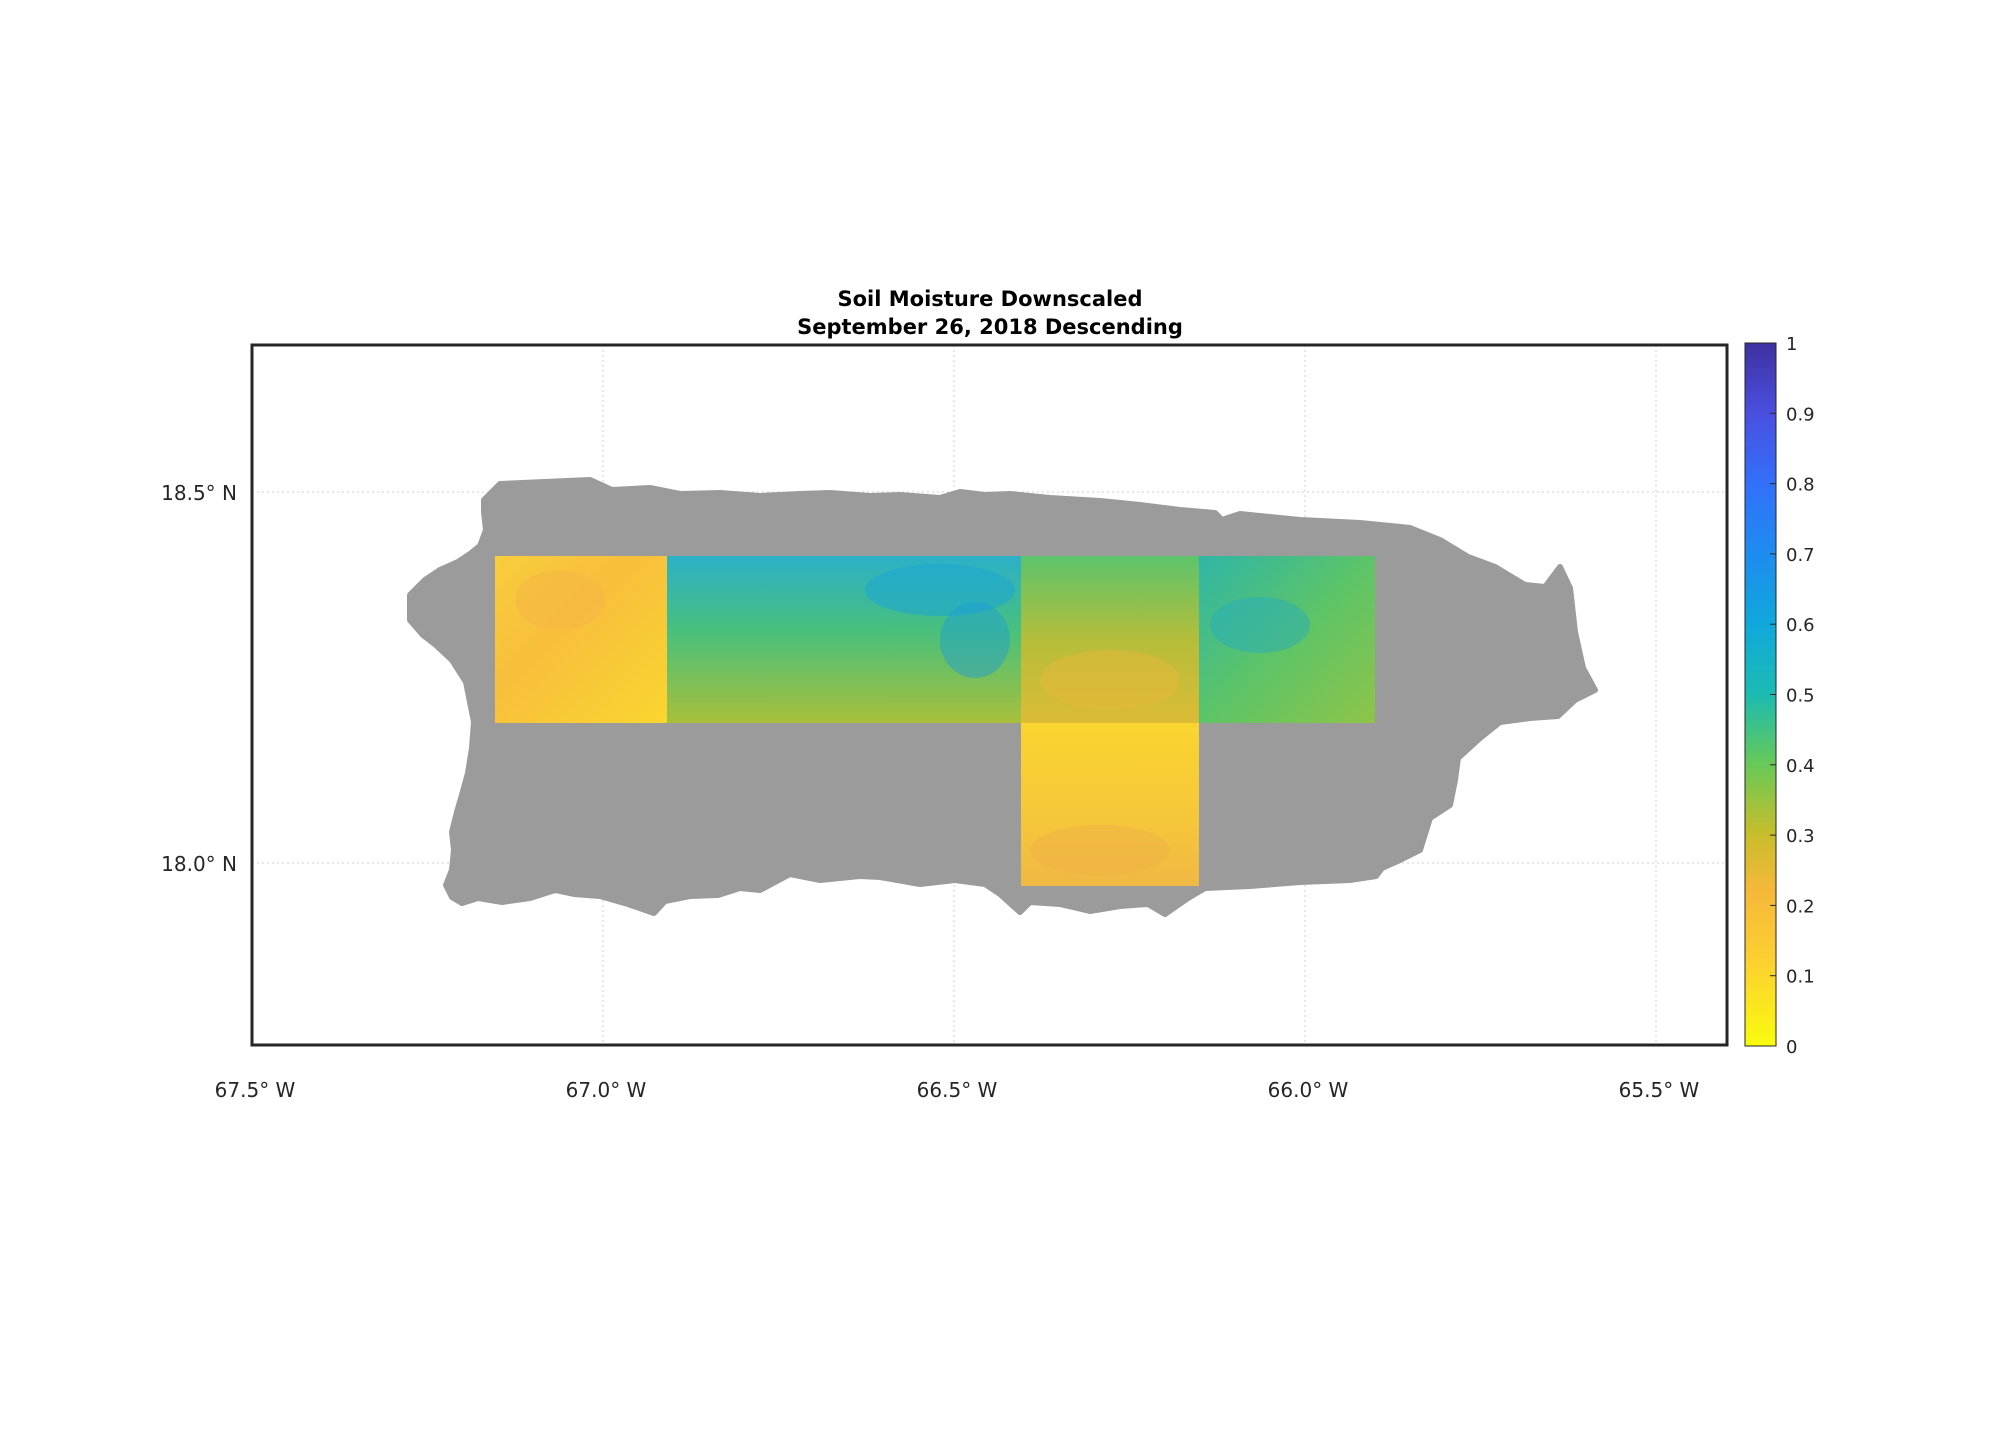 This screenshot has height=1438, width=1991. What do you see at coordinates (199, 493) in the screenshot?
I see `lat-tick-label: 18.5° N` at bounding box center [199, 493].